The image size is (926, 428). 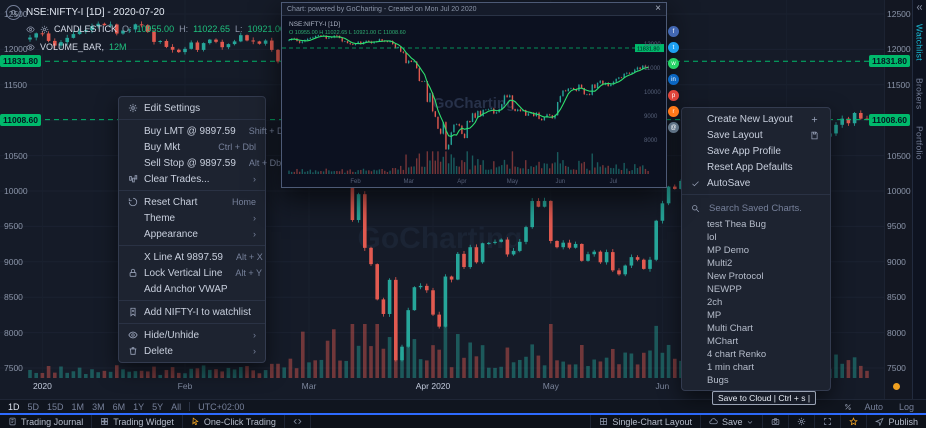 What do you see at coordinates (673, 111) in the screenshot?
I see `reddit-share-button: r` at bounding box center [673, 111].